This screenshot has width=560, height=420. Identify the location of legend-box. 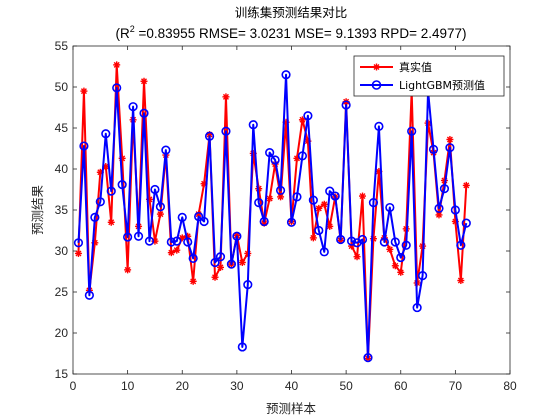
(429, 76).